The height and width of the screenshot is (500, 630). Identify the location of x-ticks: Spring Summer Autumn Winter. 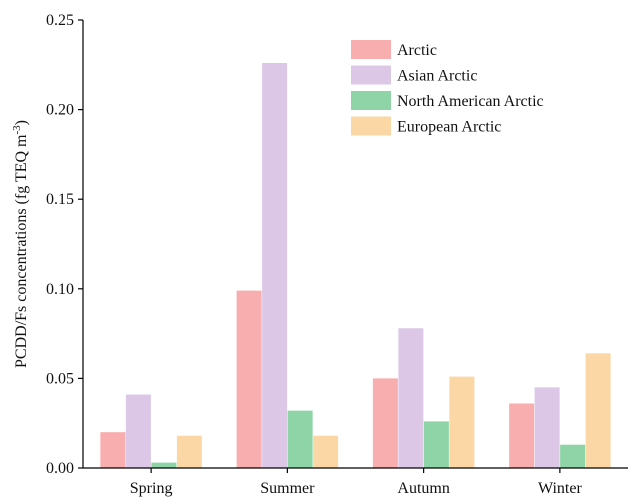
(356, 482).